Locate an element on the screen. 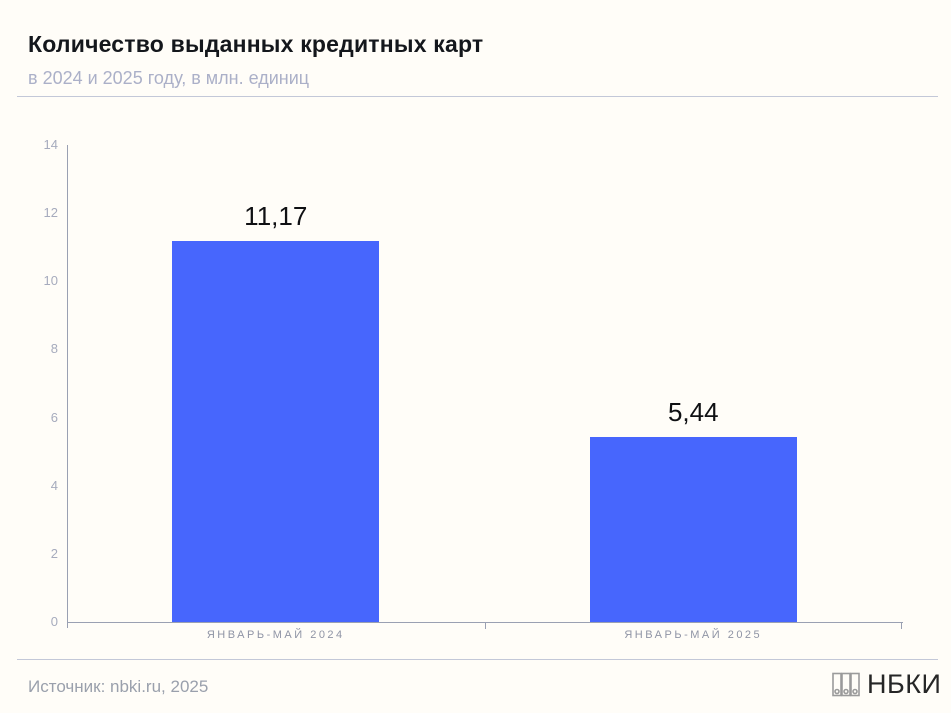 Image resolution: width=951 pixels, height=713 pixels. y-axis-tick-labels: 0 2 4 6 8 10 12 14 is located at coordinates (29, 383).